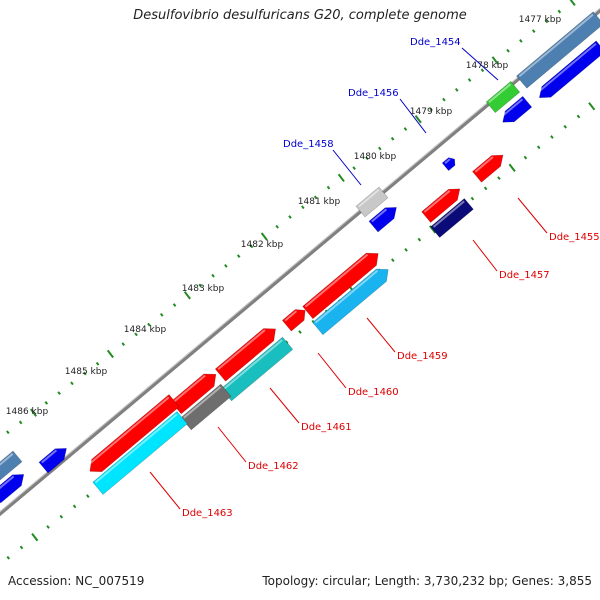  Describe the element at coordinates (336, 280) in the screenshot. I see `feature-block-4-shine` at that location.